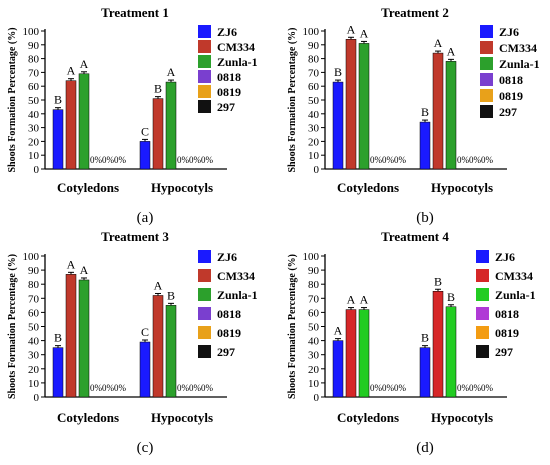 This screenshot has height=465, width=550. Describe the element at coordinates (158, 134) in the screenshot. I see `bar-CM334-Hypocotyls` at that location.